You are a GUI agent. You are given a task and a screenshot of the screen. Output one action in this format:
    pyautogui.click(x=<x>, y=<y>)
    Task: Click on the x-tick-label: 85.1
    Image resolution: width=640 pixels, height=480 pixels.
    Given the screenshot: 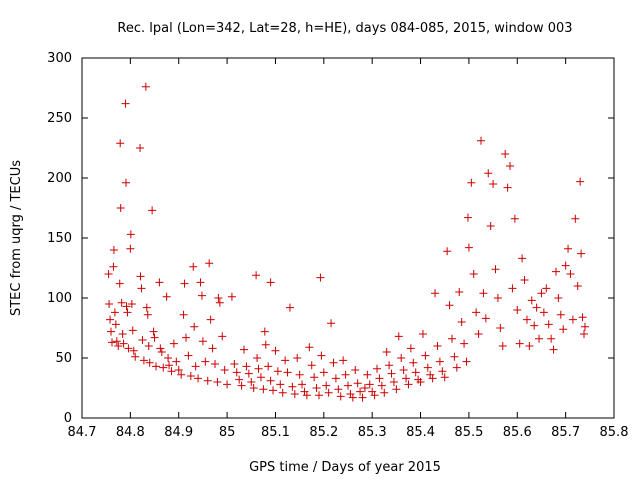 What is the action you would take?
    pyautogui.click(x=275, y=432)
    